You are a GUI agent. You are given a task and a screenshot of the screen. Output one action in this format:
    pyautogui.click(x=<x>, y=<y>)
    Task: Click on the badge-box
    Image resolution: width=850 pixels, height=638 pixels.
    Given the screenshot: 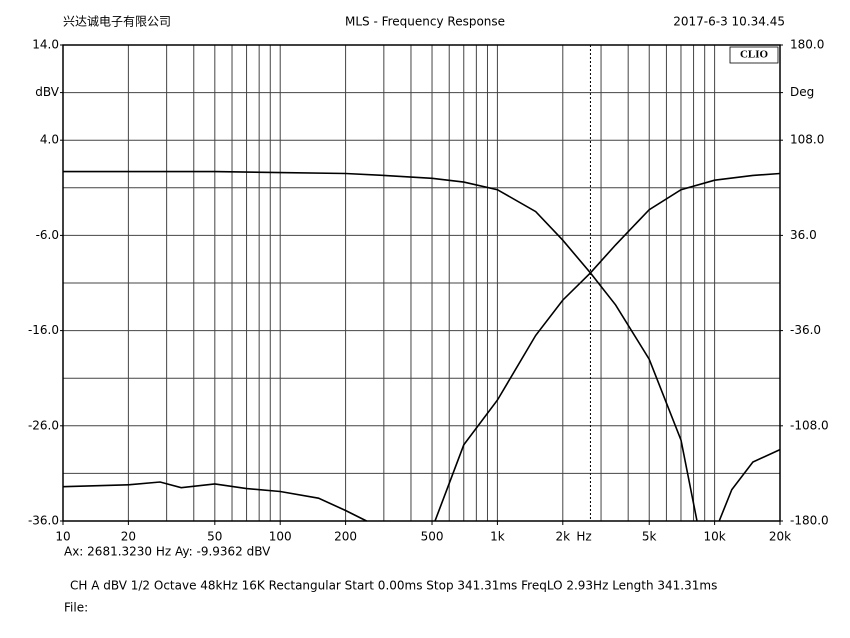 What is the action you would take?
    pyautogui.click(x=754, y=55)
    